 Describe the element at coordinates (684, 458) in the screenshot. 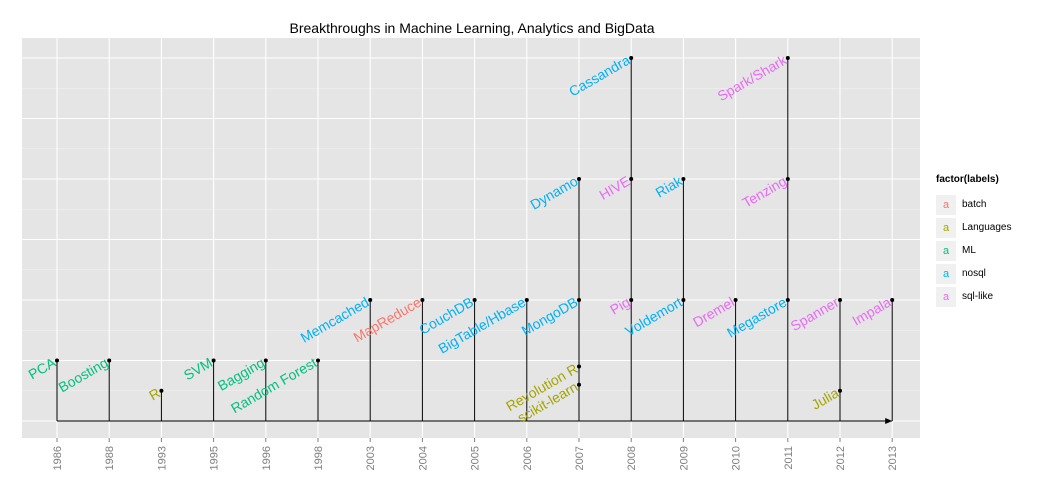

I see `x-tick-label: 2009` at that location.